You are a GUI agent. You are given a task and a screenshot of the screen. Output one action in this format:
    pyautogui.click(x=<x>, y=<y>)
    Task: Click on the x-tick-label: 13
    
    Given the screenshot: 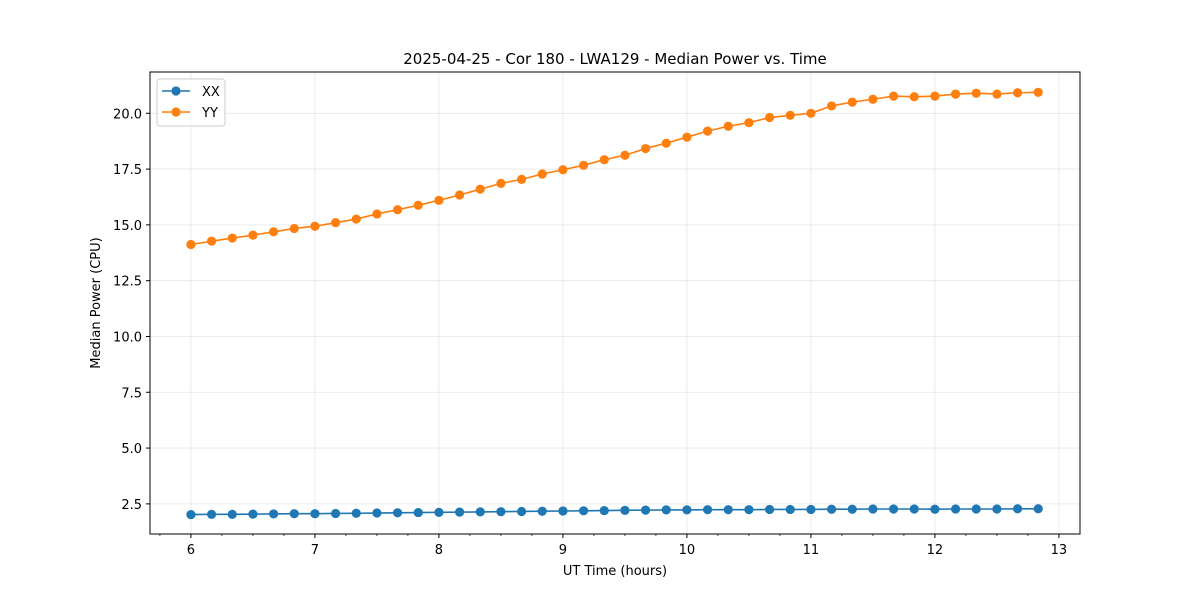 What is the action you would take?
    pyautogui.click(x=1059, y=550)
    